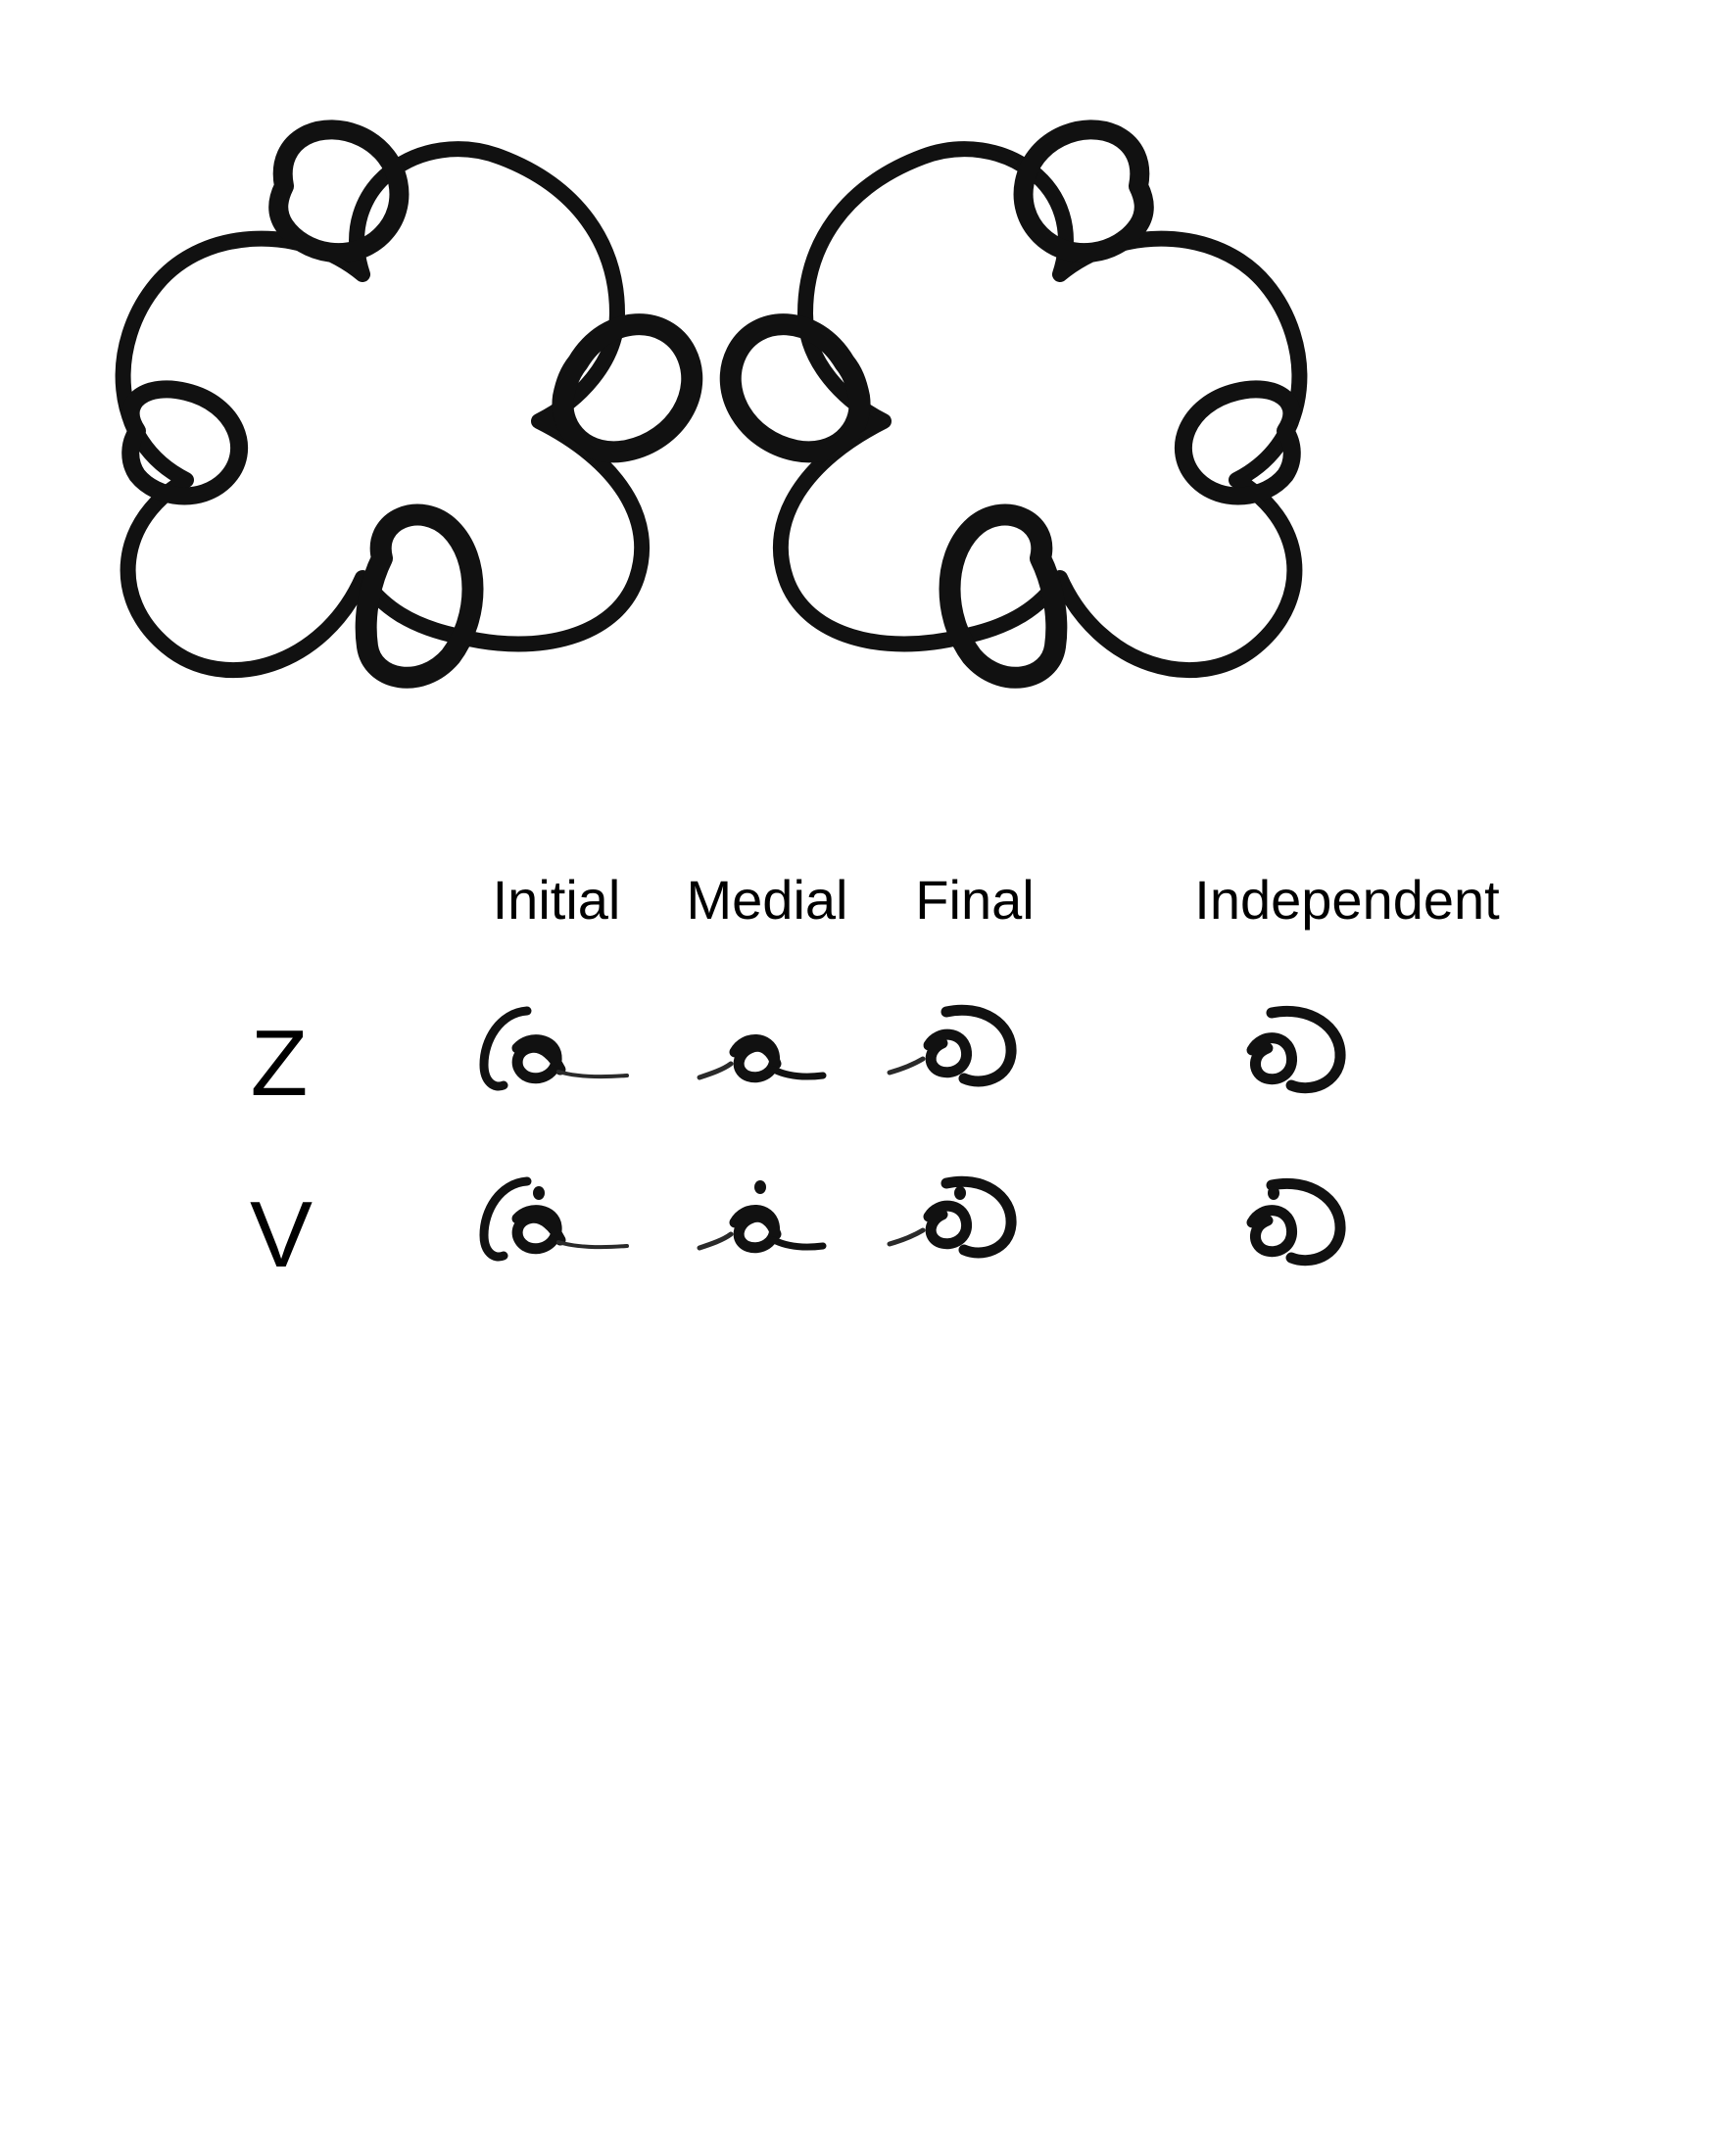 Image resolution: width=1736 pixels, height=2152 pixels. I want to click on ornament-left, so click(408, 403).